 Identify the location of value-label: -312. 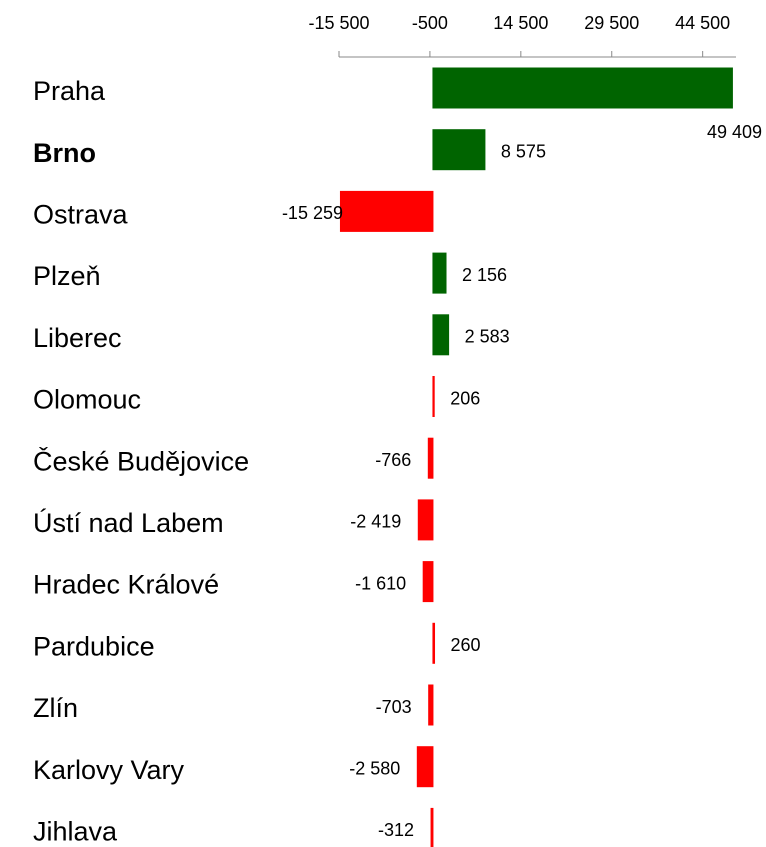
(396, 830).